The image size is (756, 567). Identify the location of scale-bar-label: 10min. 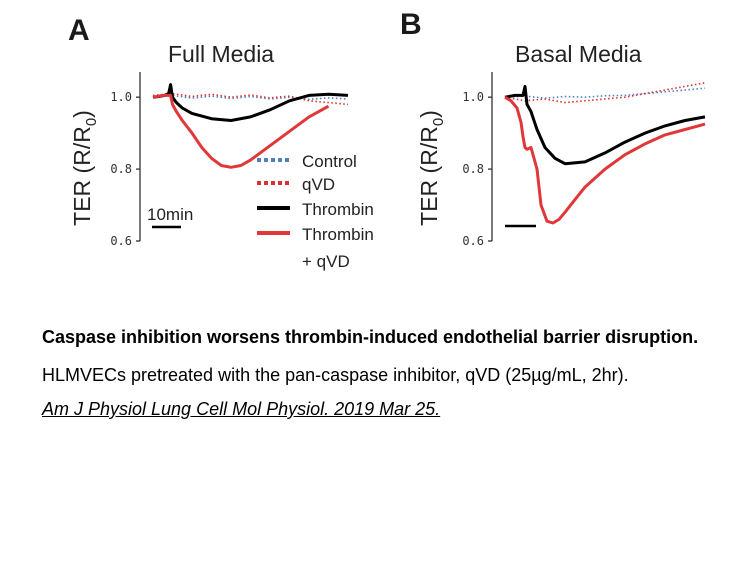
(170, 214).